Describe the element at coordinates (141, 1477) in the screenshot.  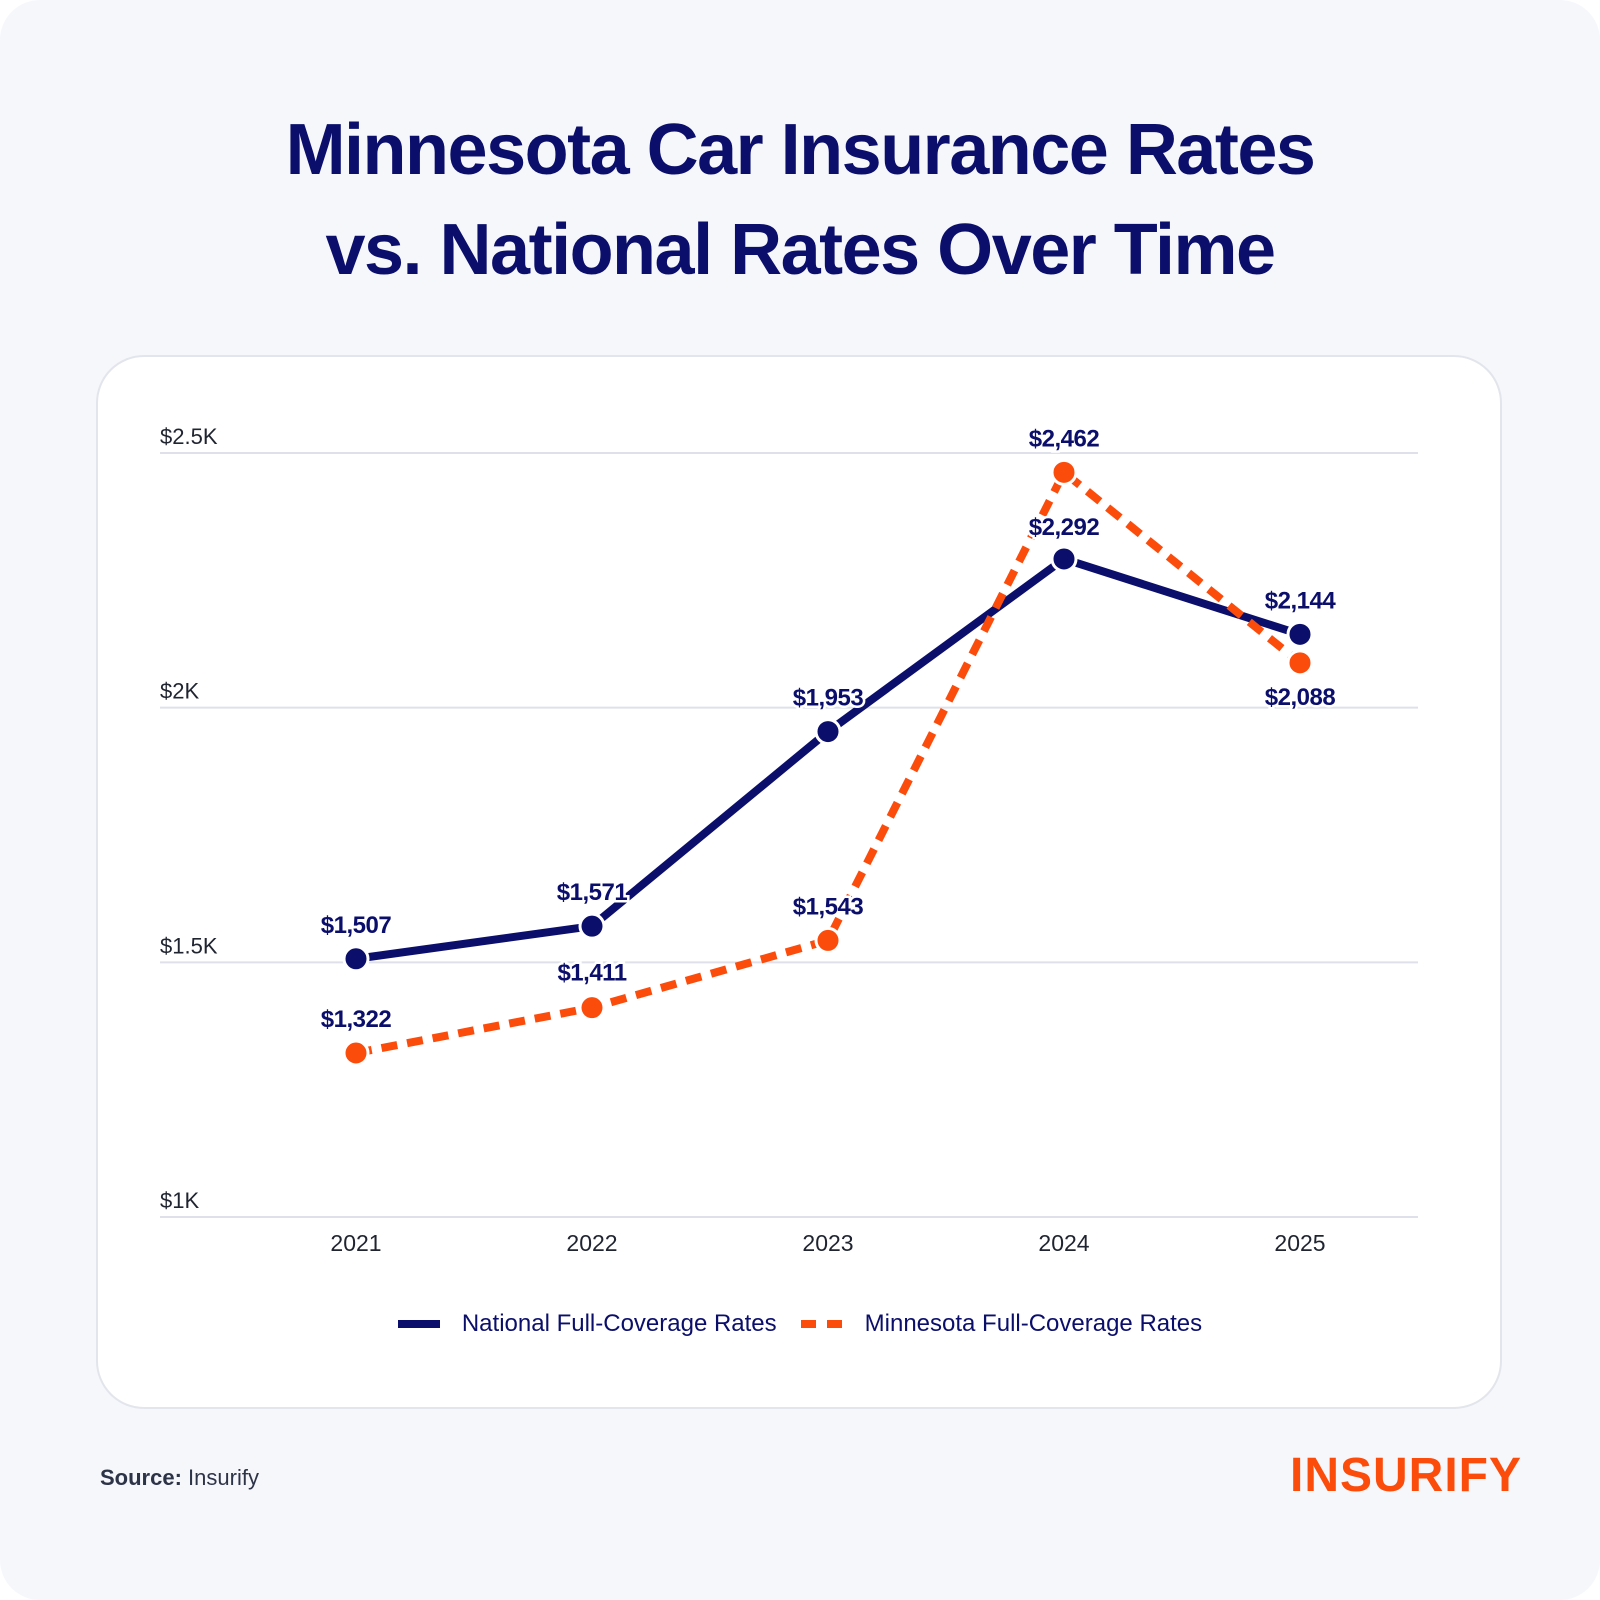
I see `source-label: Source:` at that location.